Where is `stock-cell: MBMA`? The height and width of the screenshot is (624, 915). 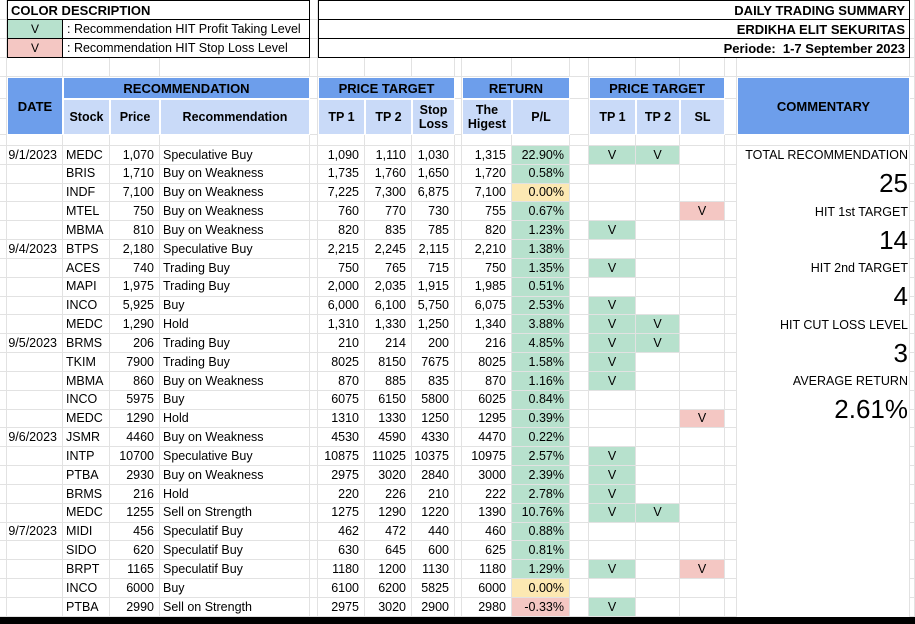 stock-cell: MBMA is located at coordinates (86, 231).